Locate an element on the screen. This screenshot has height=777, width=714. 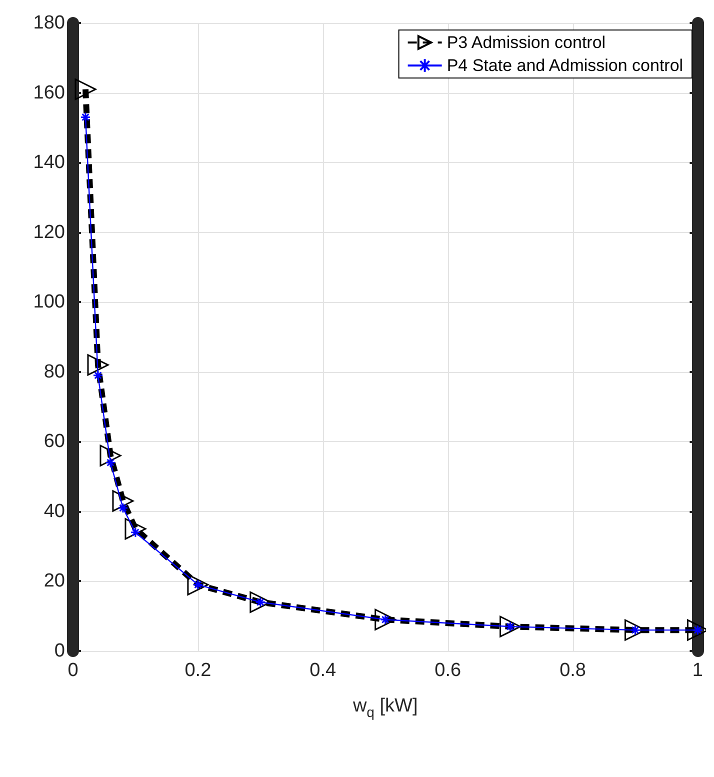
x-tick-label: 0.4 is located at coordinates (323, 670).